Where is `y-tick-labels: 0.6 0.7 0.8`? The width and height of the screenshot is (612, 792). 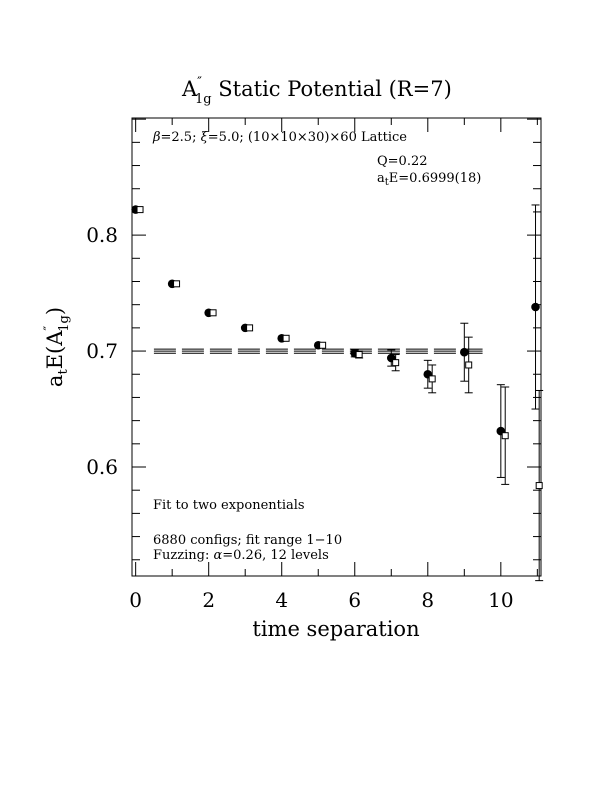 y-tick-labels: 0.6 0.7 0.8 is located at coordinates (102, 351).